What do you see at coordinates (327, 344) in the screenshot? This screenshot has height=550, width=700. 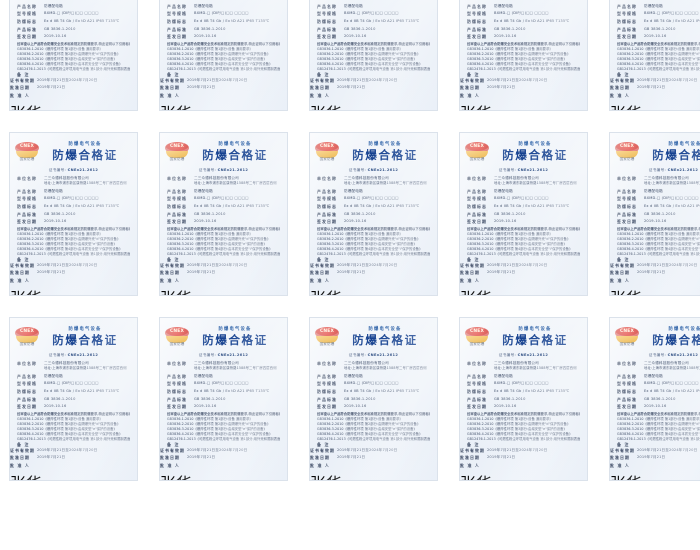 I see `logo-subtitle: 国家防爆` at bounding box center [327, 344].